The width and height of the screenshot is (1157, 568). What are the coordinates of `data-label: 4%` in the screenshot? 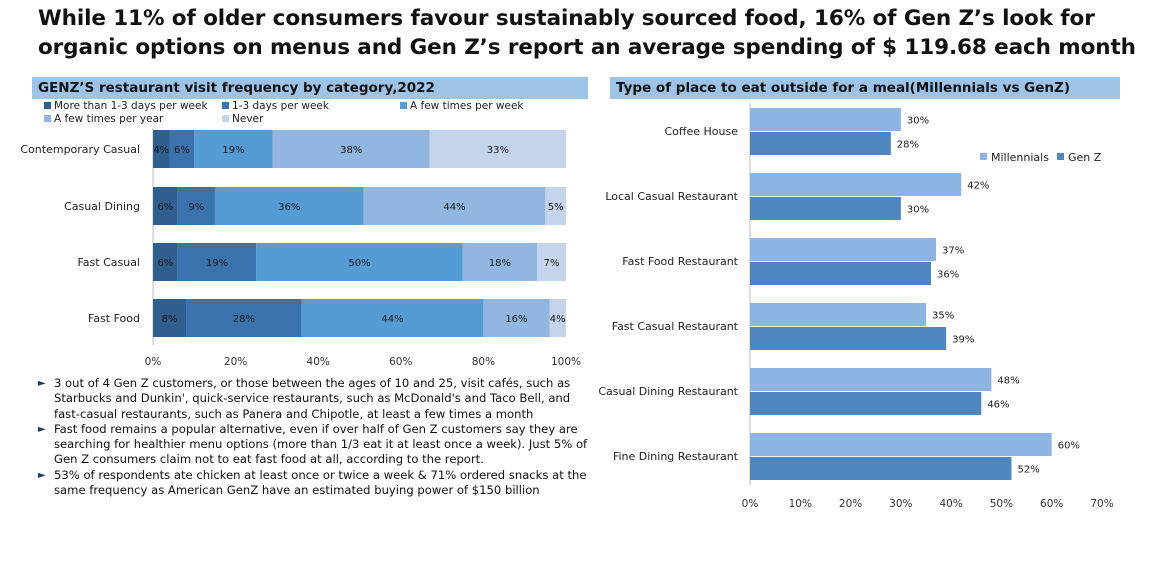 It's located at (558, 319).